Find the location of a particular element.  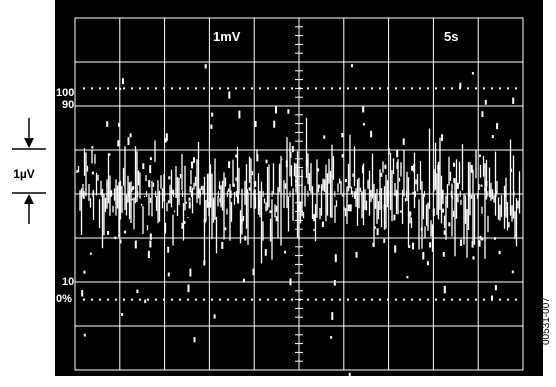

amplitude-scale-label: 1µV is located at coordinates (24, 174).